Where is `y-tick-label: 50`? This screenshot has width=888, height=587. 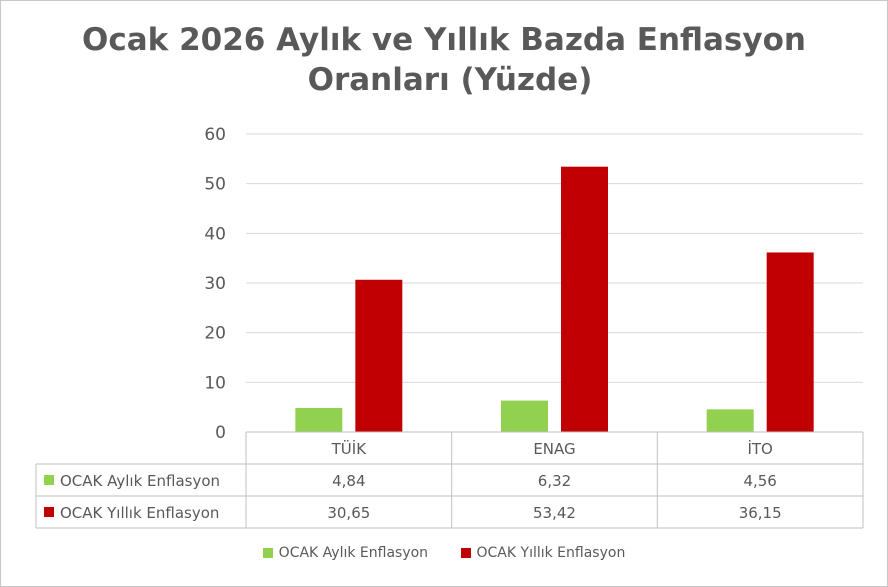
y-tick-label: 50 is located at coordinates (215, 185).